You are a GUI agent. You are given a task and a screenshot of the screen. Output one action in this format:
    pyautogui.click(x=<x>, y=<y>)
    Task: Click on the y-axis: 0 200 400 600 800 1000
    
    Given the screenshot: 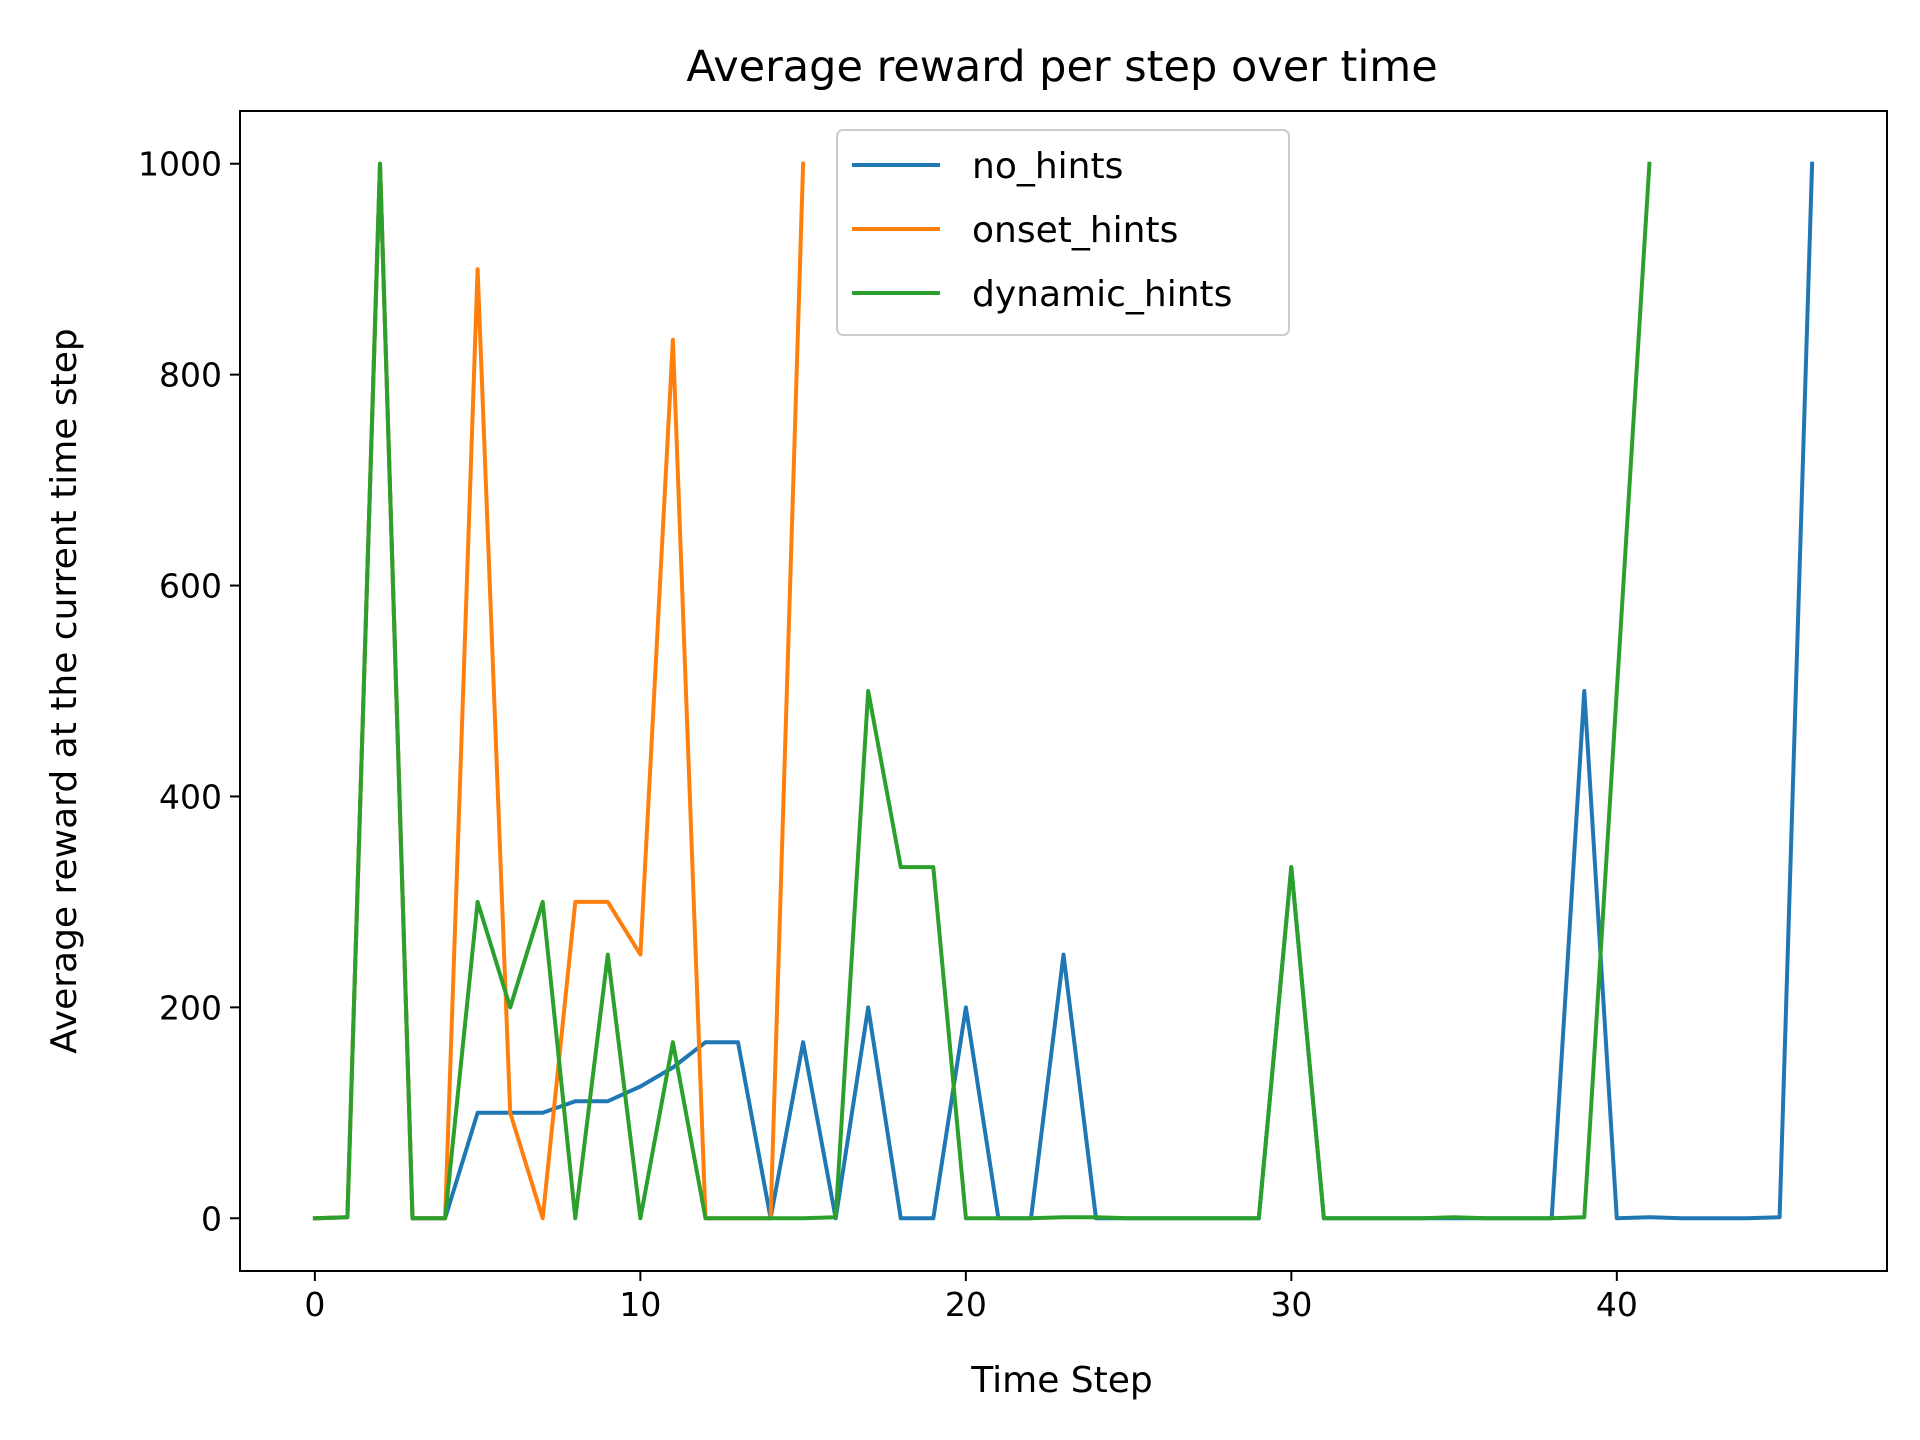 What is the action you would take?
    pyautogui.click(x=189, y=691)
    